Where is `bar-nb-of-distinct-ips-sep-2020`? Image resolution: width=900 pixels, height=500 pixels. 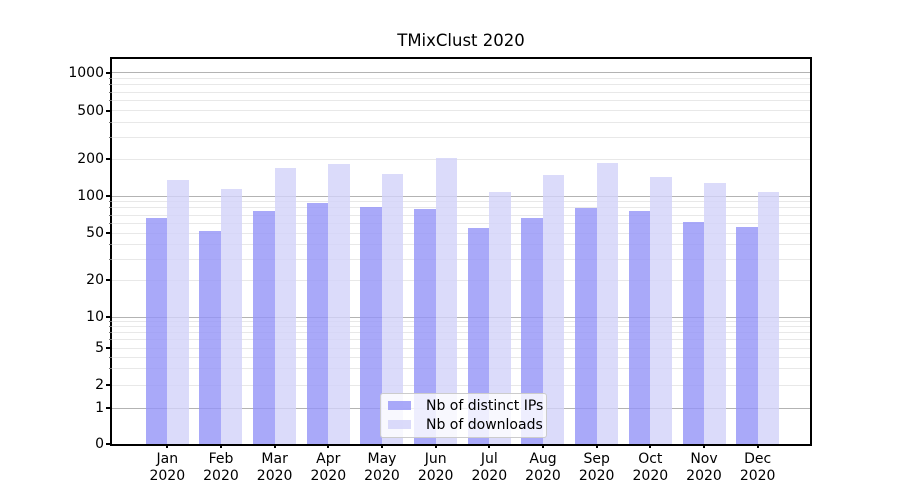 bar-nb-of-distinct-ips-sep-2020 is located at coordinates (586, 325).